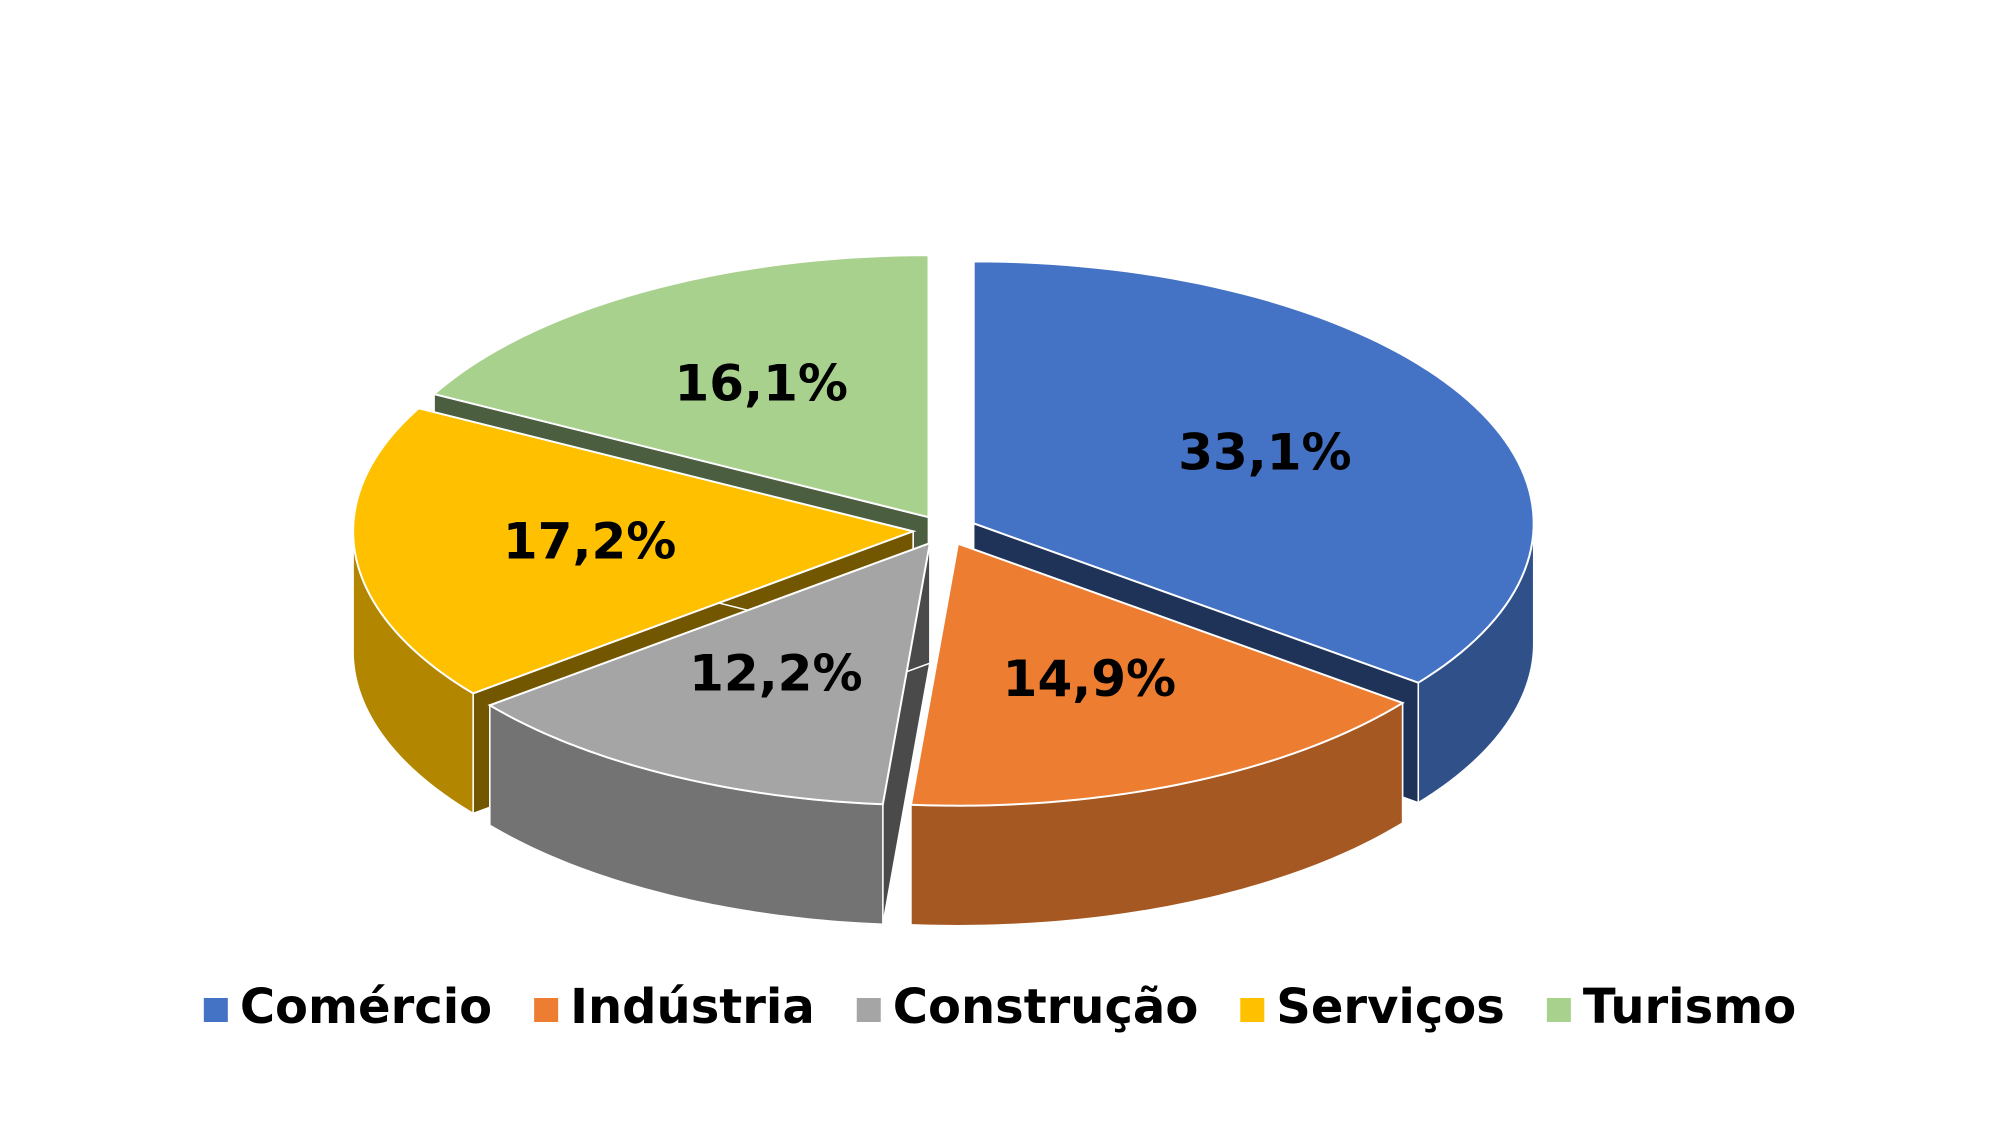 This screenshot has width=2000, height=1125. I want to click on slice: 14,9%, so click(1157, 734).